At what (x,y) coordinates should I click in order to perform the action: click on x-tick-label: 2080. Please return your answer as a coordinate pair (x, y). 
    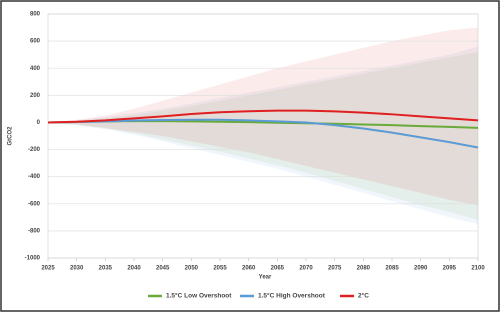
    Looking at the image, I should click on (364, 269).